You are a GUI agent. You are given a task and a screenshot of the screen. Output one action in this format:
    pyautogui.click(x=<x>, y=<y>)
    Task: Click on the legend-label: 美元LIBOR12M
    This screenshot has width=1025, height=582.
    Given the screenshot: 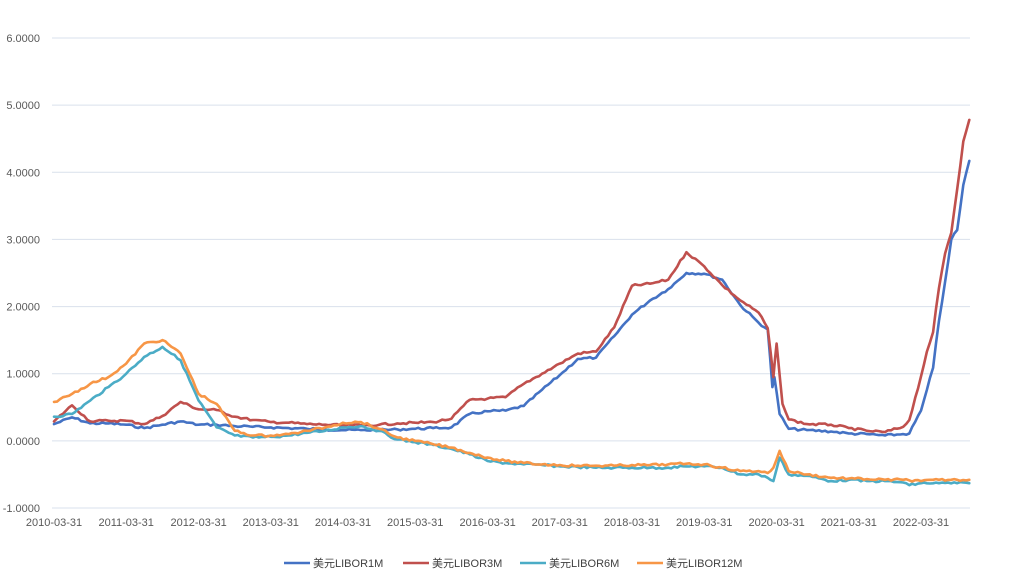 What is the action you would take?
    pyautogui.click(x=704, y=563)
    